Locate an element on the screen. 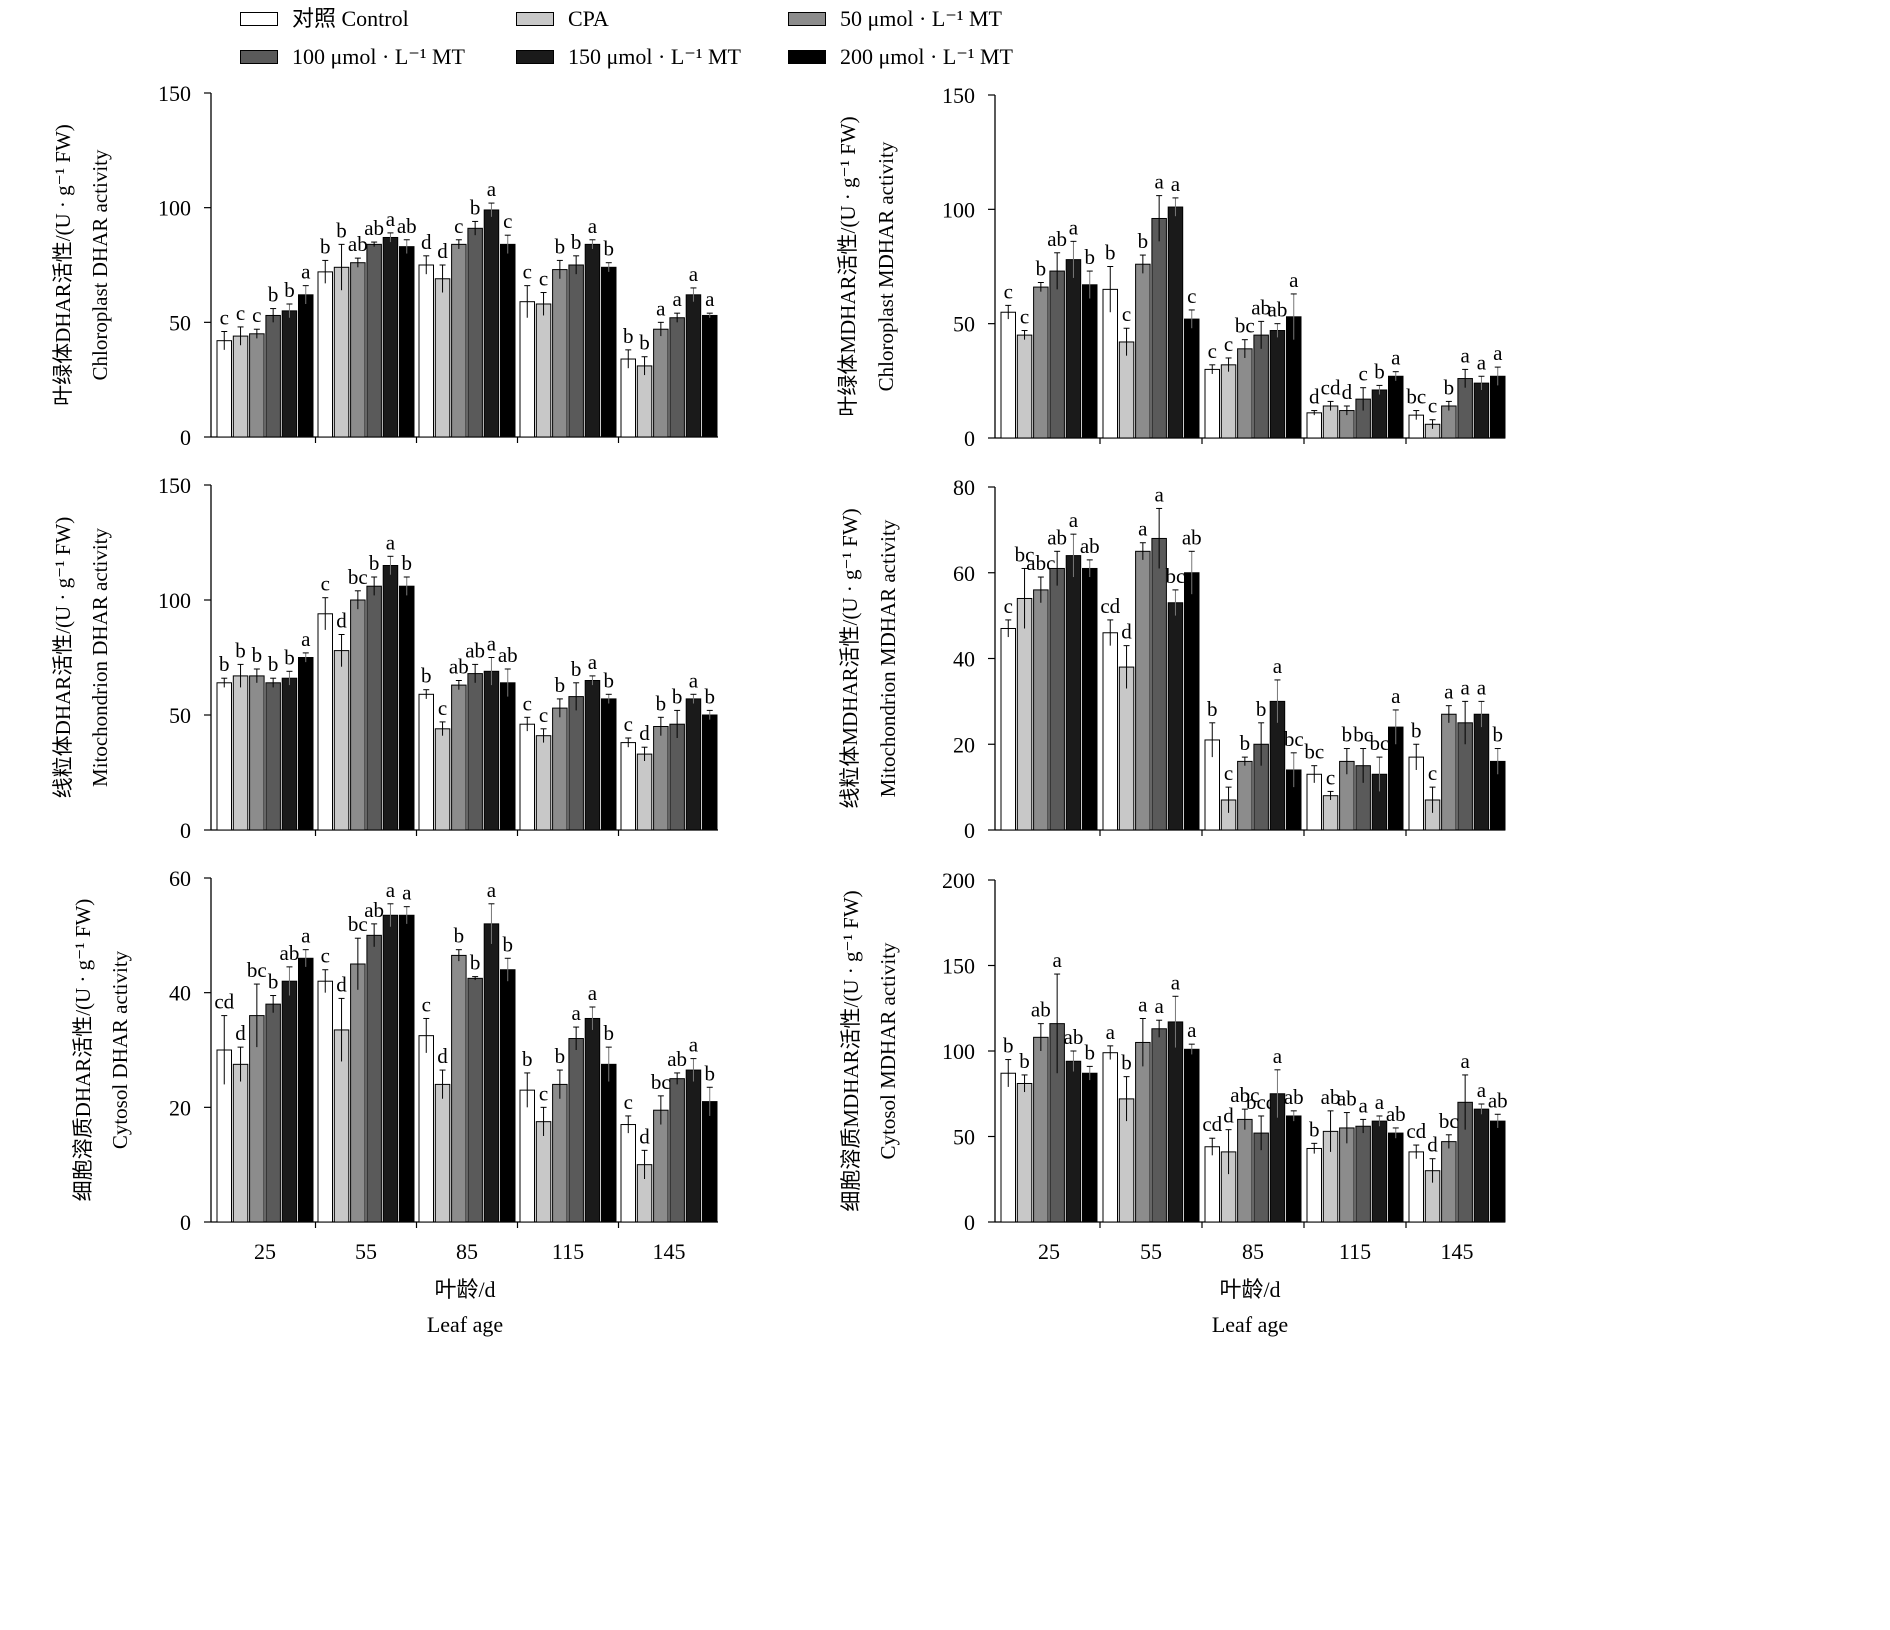 This screenshot has height=1630, width=1890. y-tick-label: 100 is located at coordinates (174, 600).